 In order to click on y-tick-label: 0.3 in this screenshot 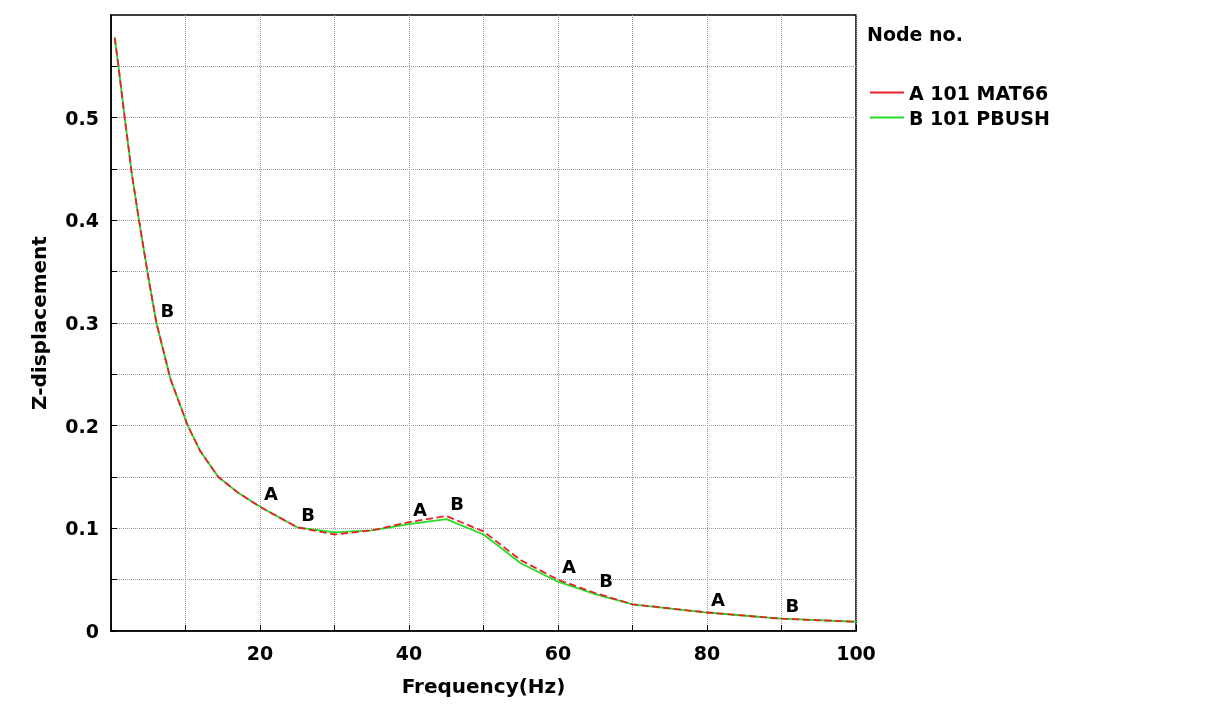, I will do `click(82, 323)`.